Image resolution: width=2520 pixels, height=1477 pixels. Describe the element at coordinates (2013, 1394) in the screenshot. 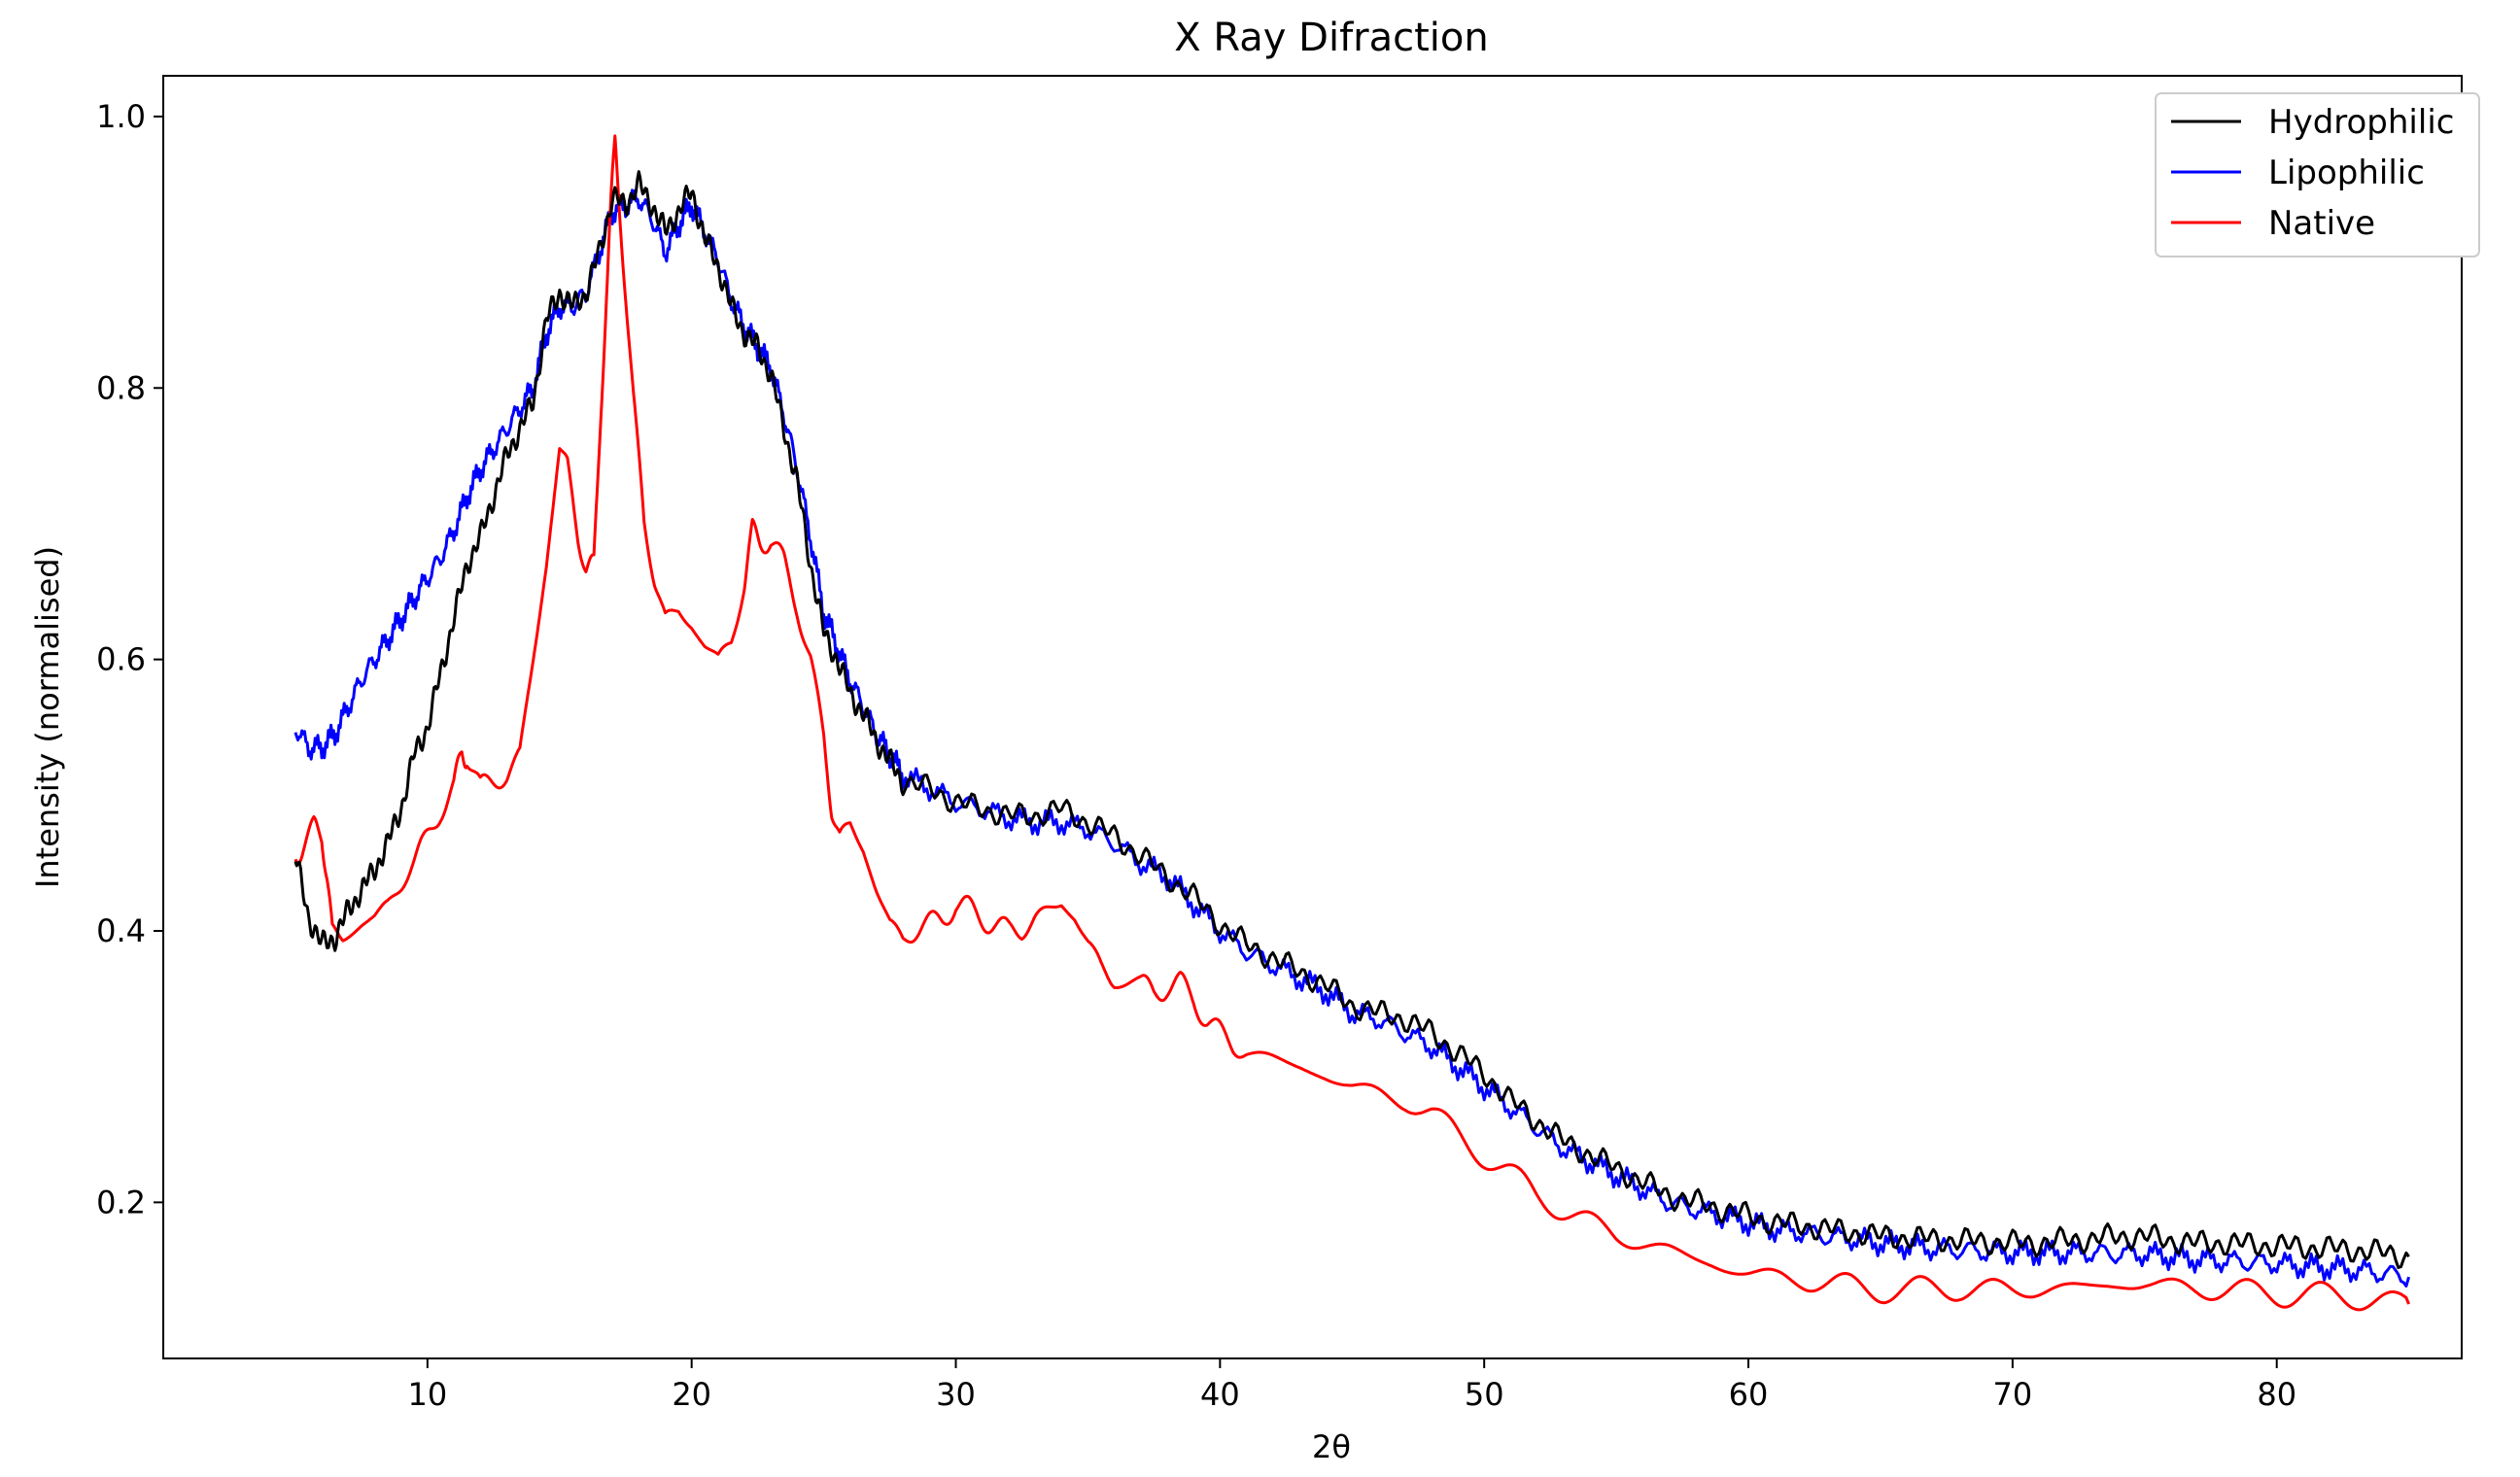

I see `x-tick-label: 70` at that location.